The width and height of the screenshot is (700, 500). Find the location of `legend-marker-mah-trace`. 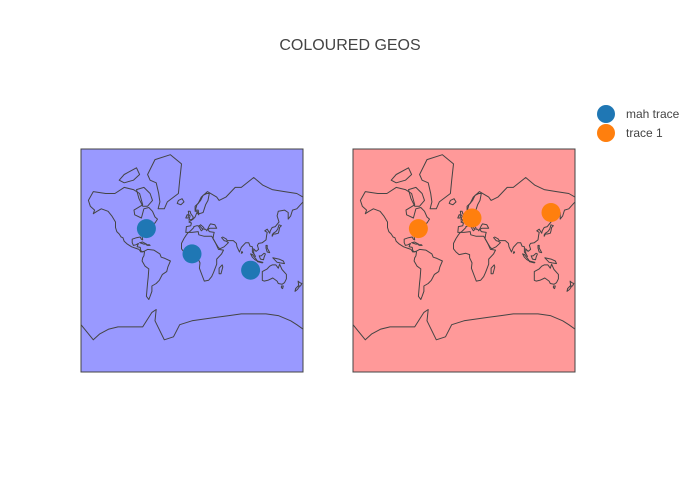

legend-marker-mah-trace is located at coordinates (606, 114).